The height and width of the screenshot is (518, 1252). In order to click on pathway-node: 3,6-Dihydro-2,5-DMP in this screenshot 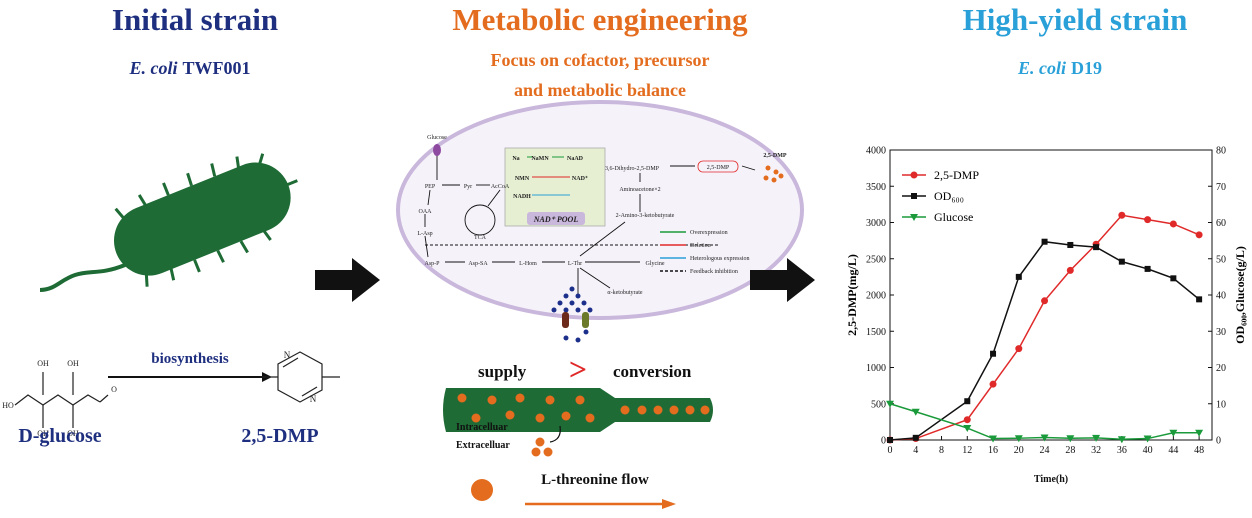, I will do `click(632, 169)`.